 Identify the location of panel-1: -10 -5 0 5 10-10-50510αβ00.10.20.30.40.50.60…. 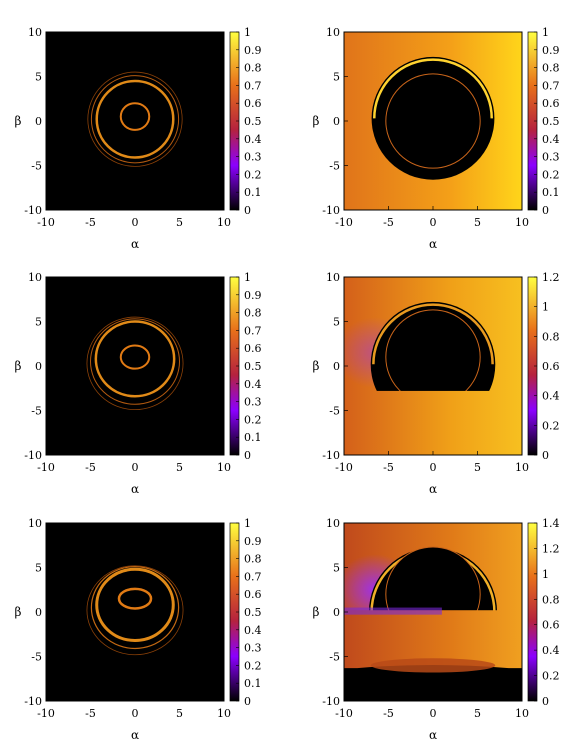
(138, 138).